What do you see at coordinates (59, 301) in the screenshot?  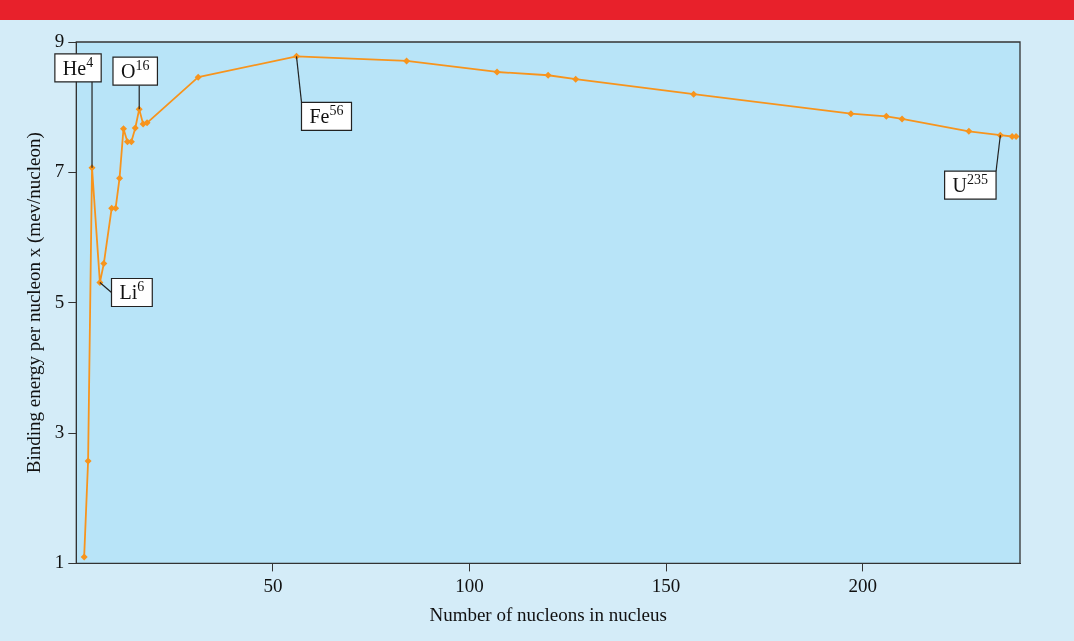 I see `y-tick-label: 5` at bounding box center [59, 301].